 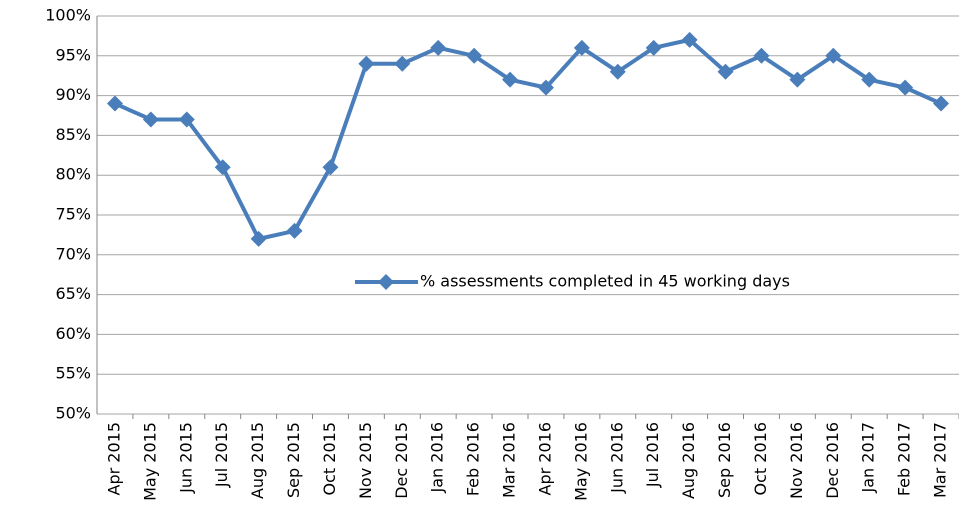 I want to click on x-tick-label: May 2016, so click(x=580, y=461).